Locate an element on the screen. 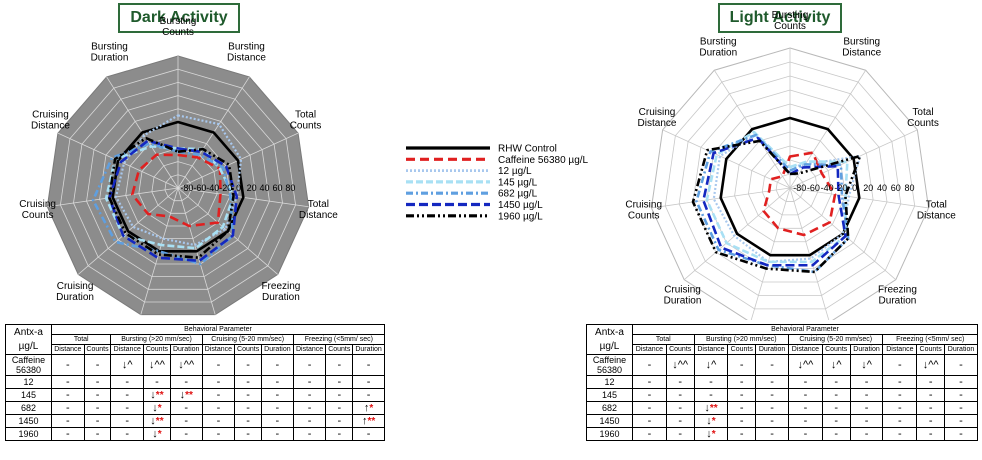 The image size is (982, 460). series-rhw-control is located at coordinates (790, 186).